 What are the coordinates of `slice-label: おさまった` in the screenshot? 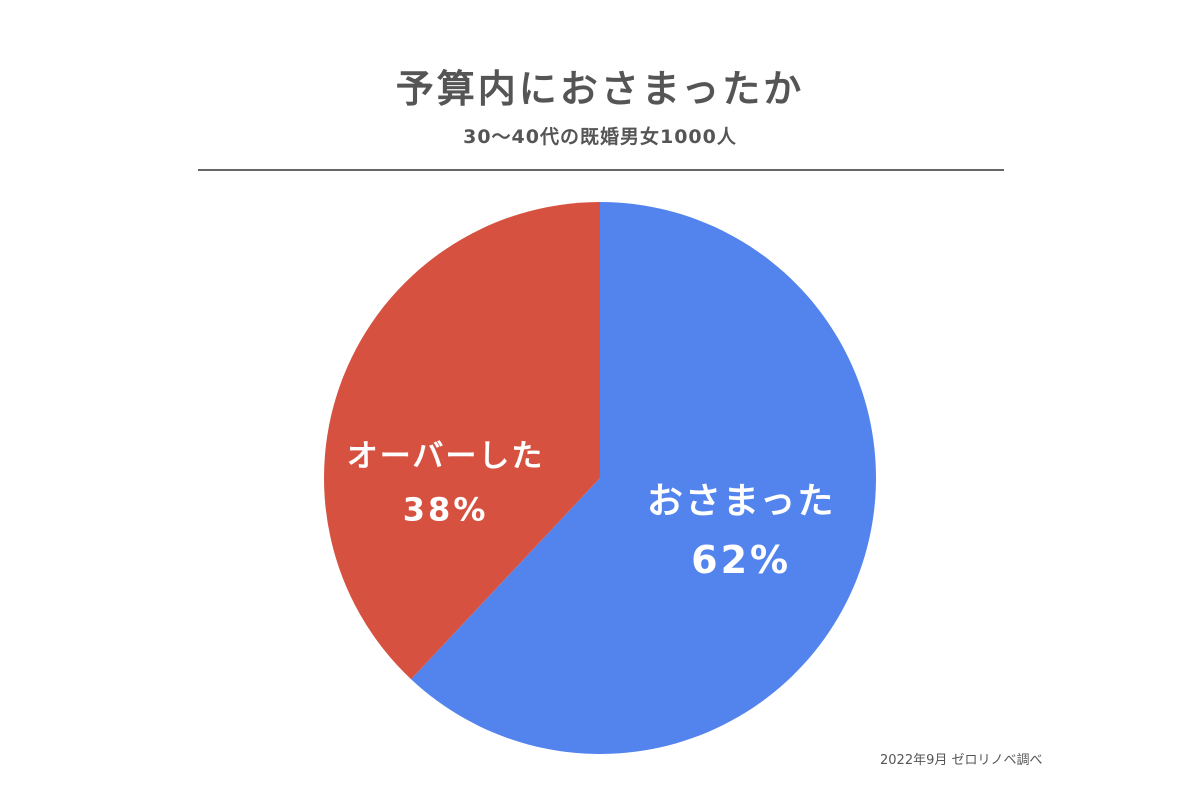 It's located at (741, 501).